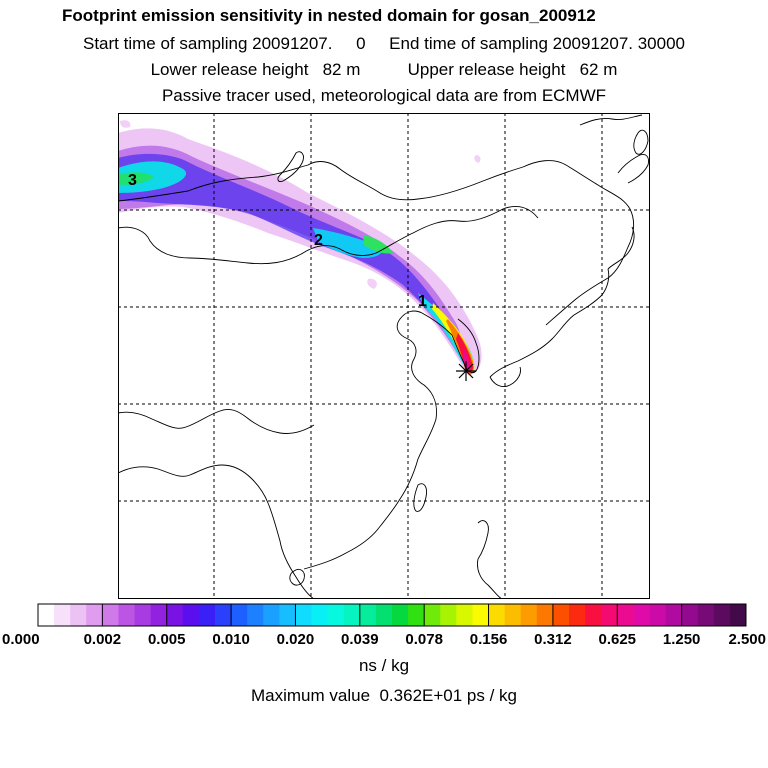 Image resolution: width=768 pixels, height=768 pixels. Describe the element at coordinates (617, 639) in the screenshot. I see `colorbar-tick-label: 0.625` at that location.